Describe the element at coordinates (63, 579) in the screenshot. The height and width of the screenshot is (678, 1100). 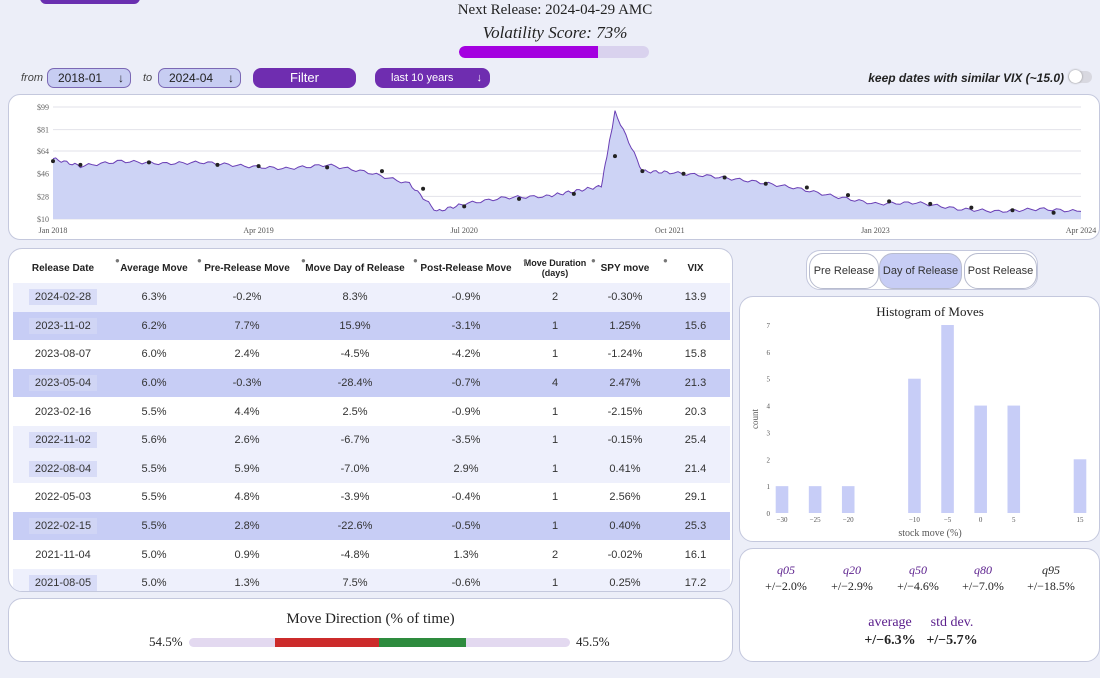
I see `release-date-cell: 2021-08-05` at that location.